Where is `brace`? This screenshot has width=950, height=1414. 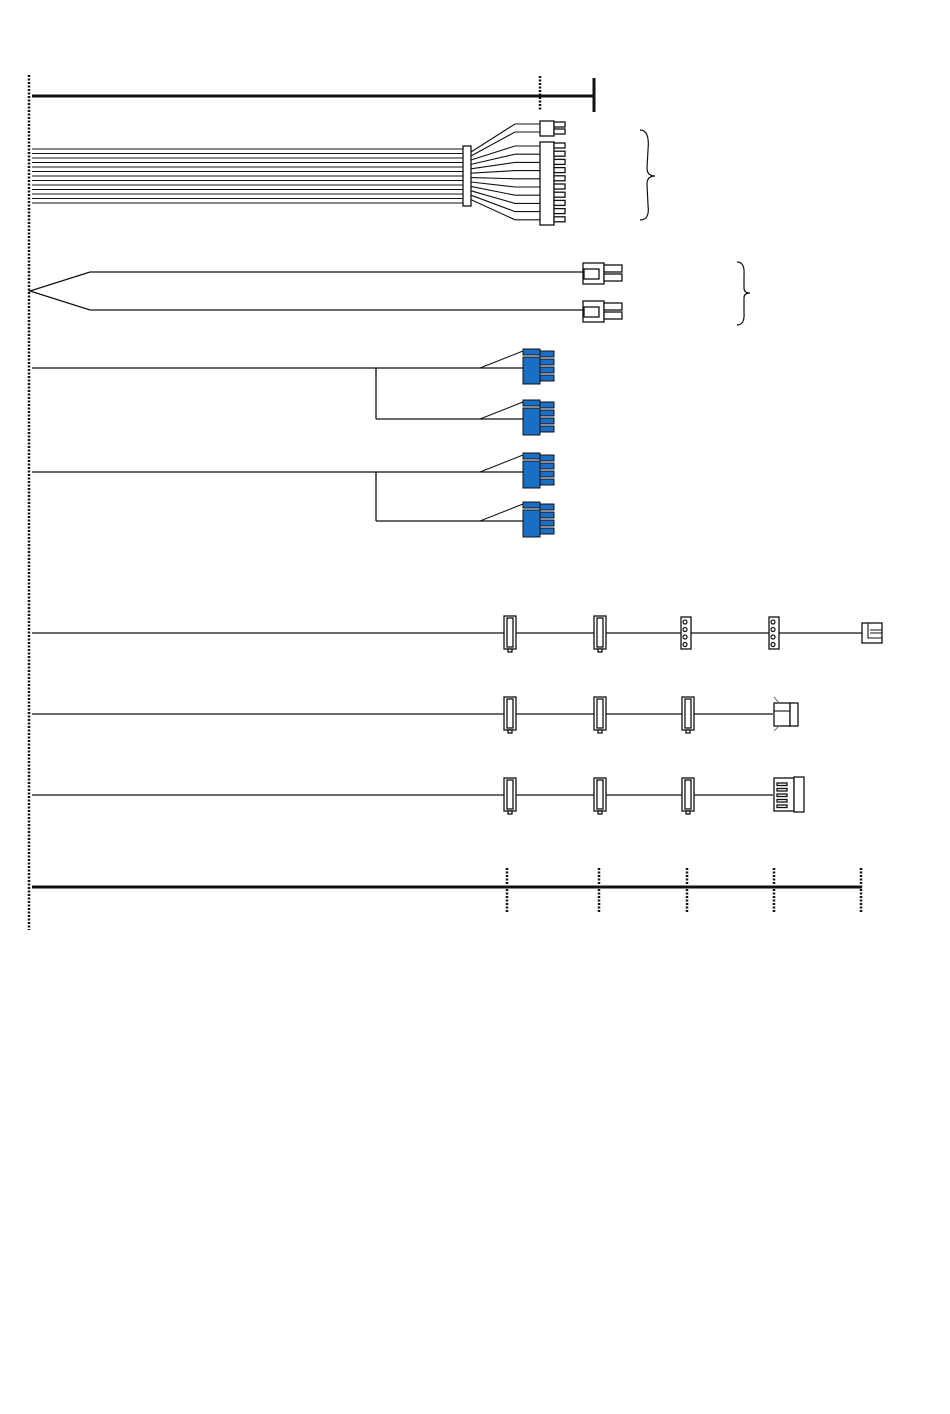 brace is located at coordinates (647, 175).